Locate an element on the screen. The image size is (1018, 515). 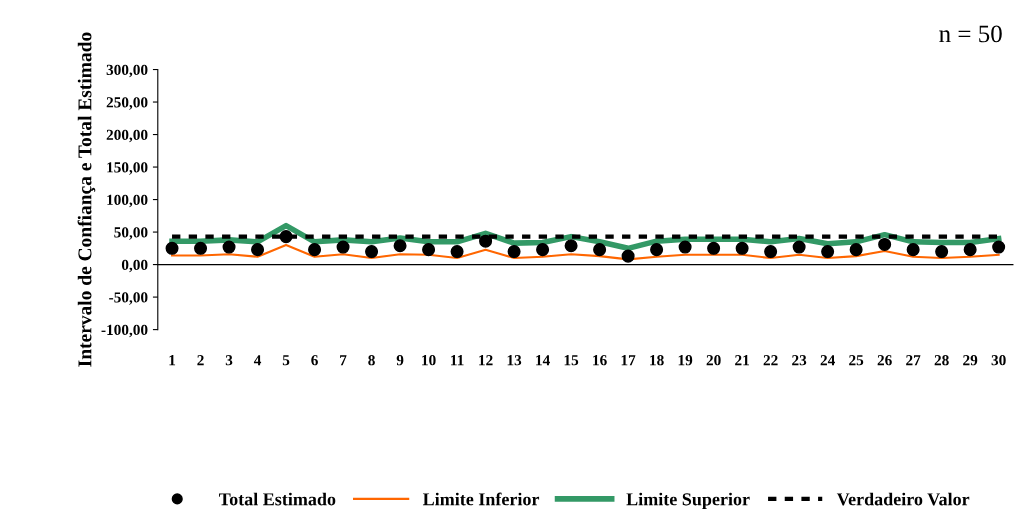
y-tick-label: 150,00 is located at coordinates (127, 168).